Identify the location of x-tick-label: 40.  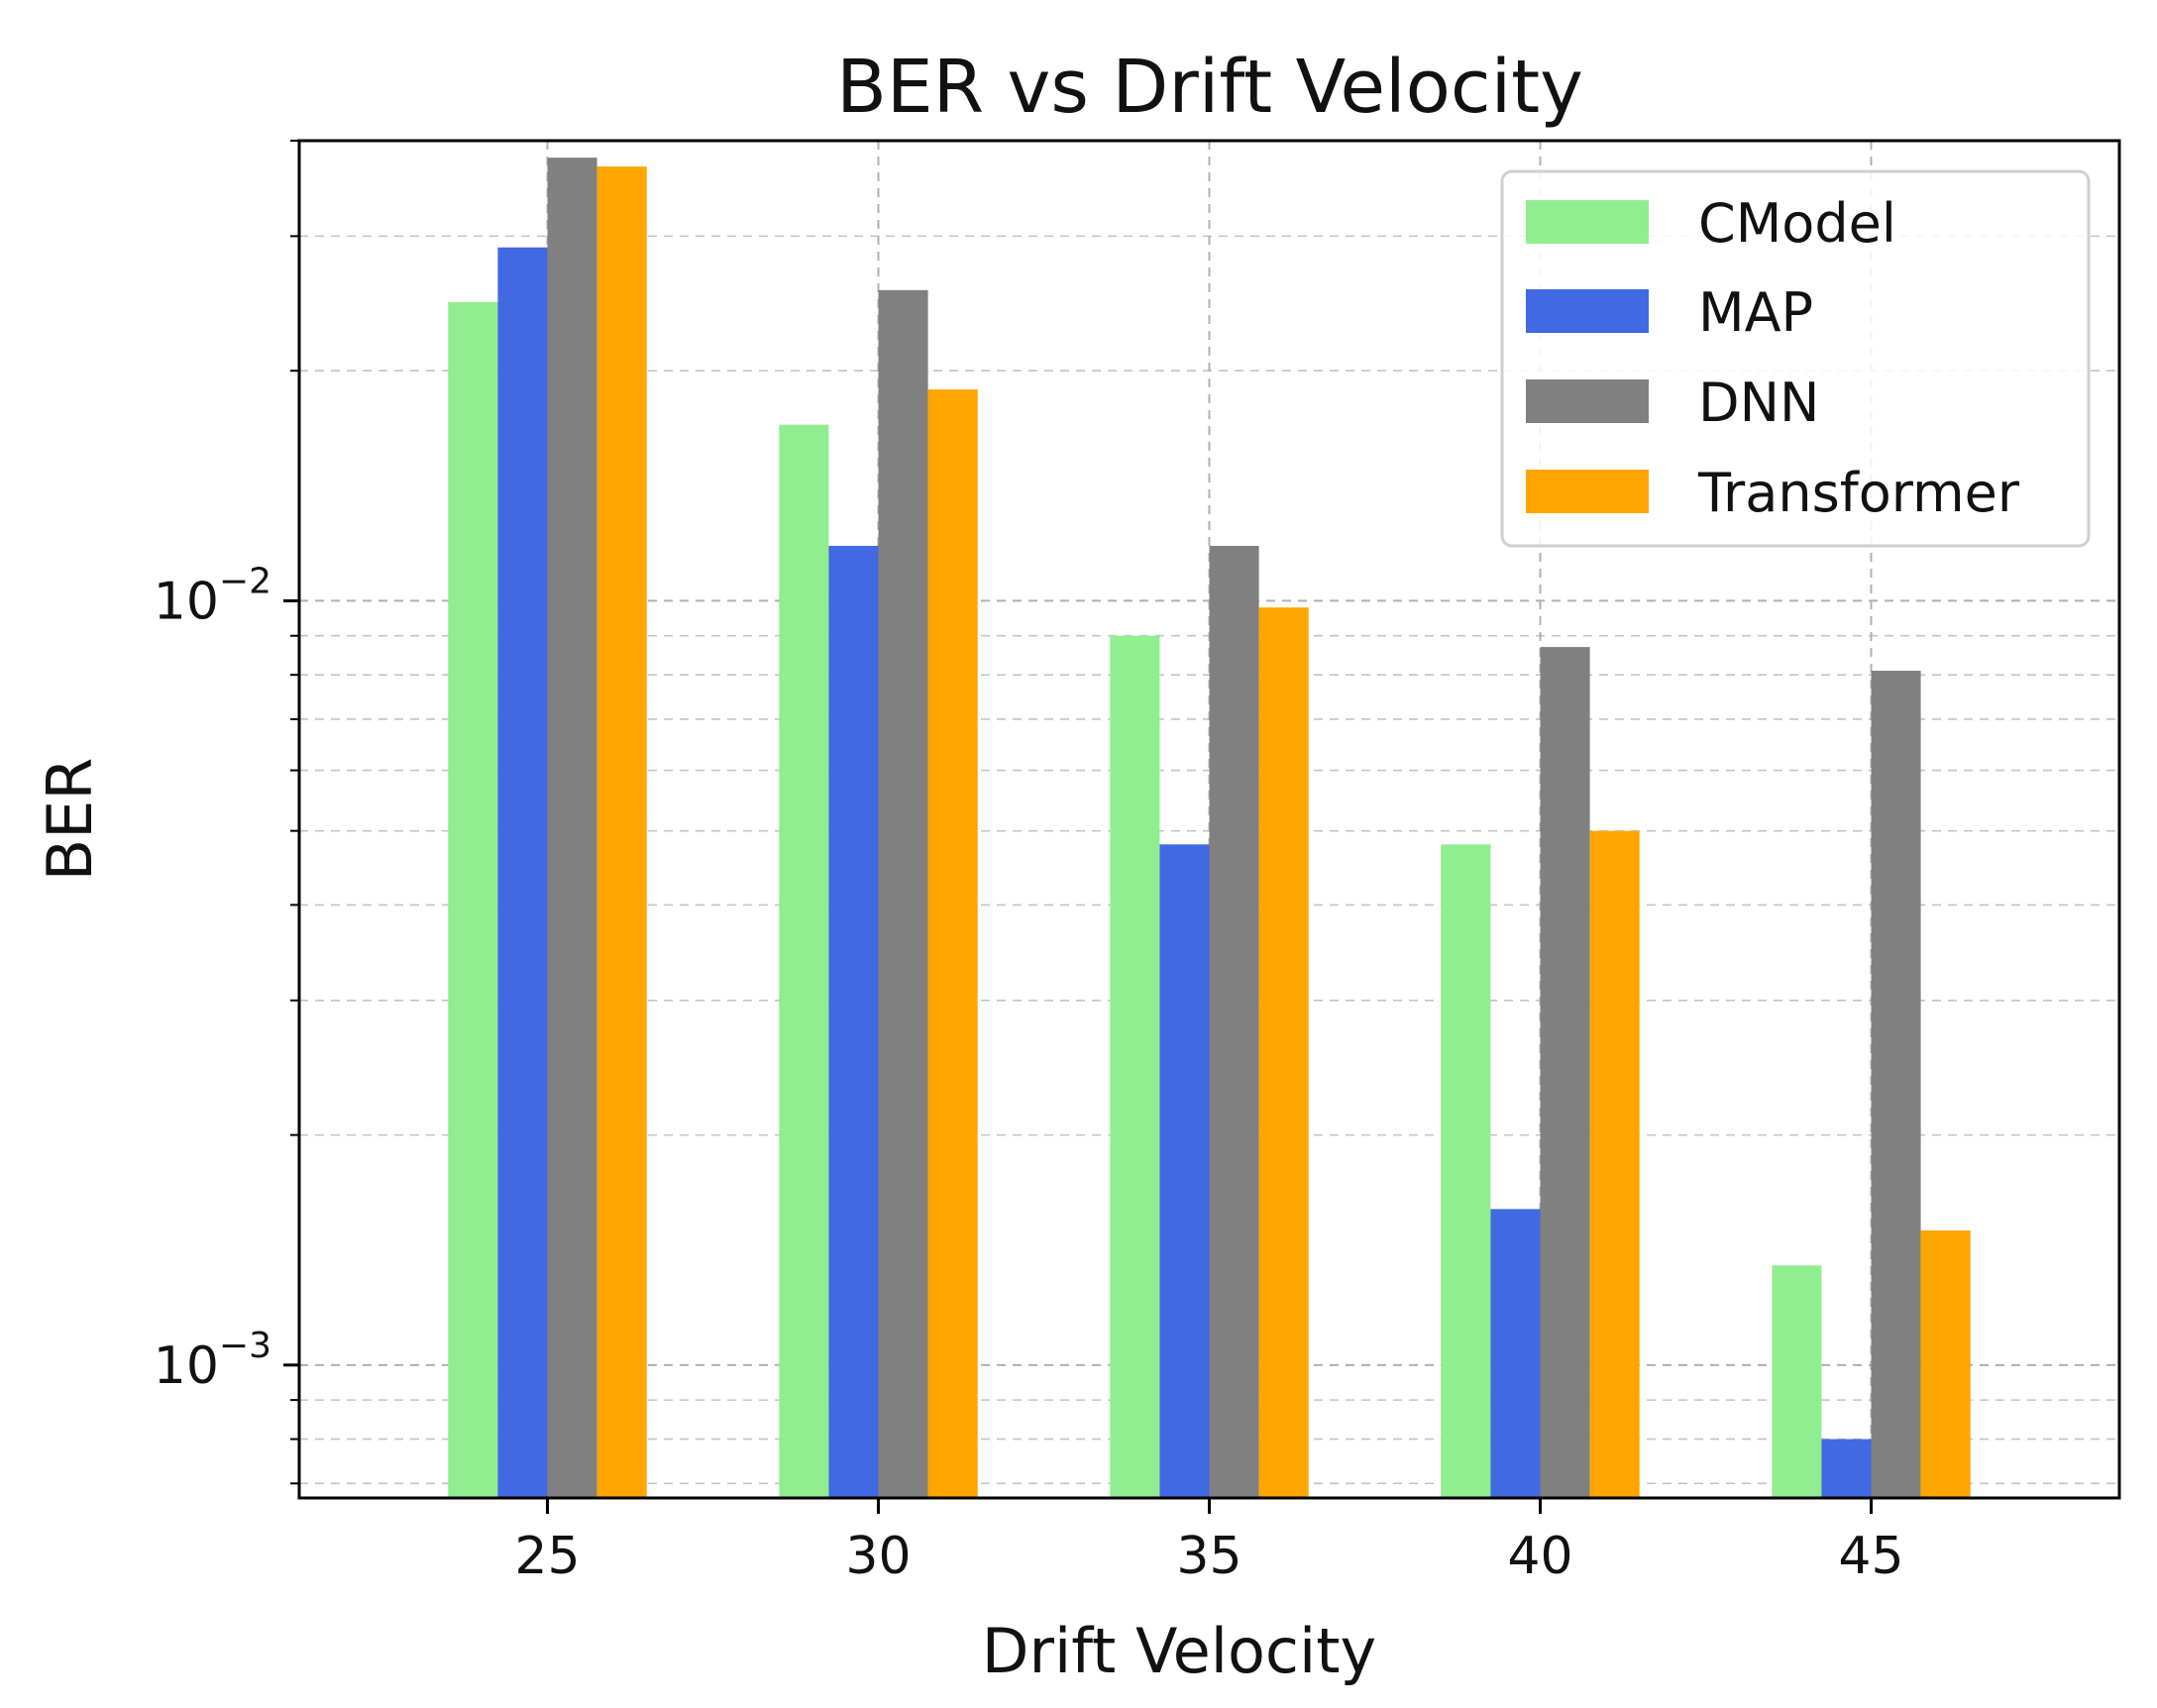
(1539, 1556).